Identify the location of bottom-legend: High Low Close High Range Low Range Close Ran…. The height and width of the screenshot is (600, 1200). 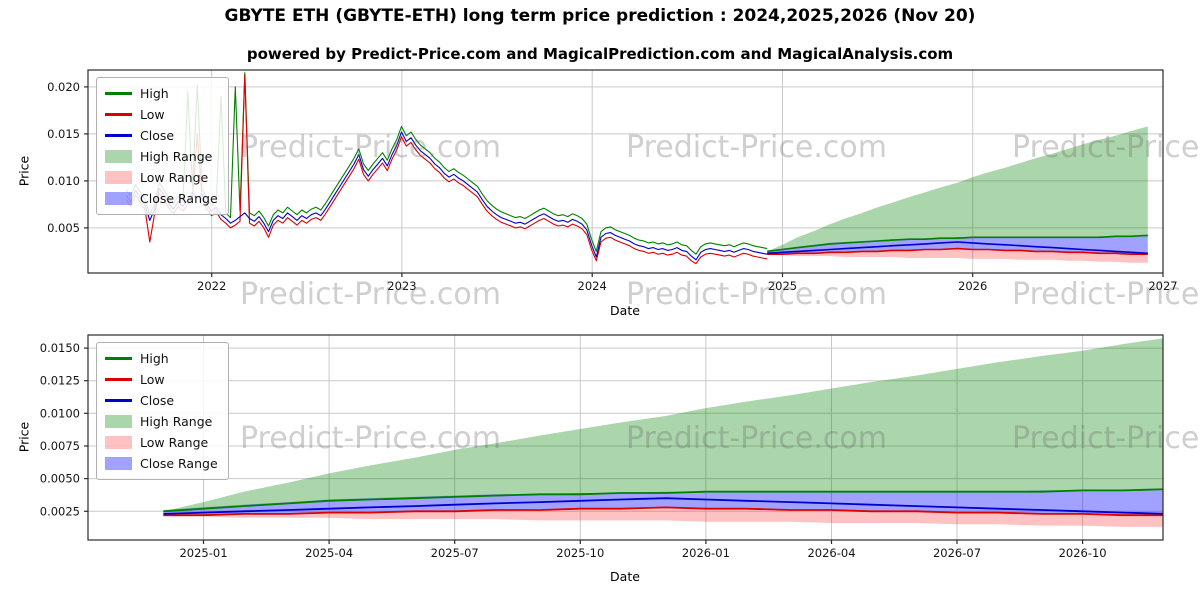
(162, 411).